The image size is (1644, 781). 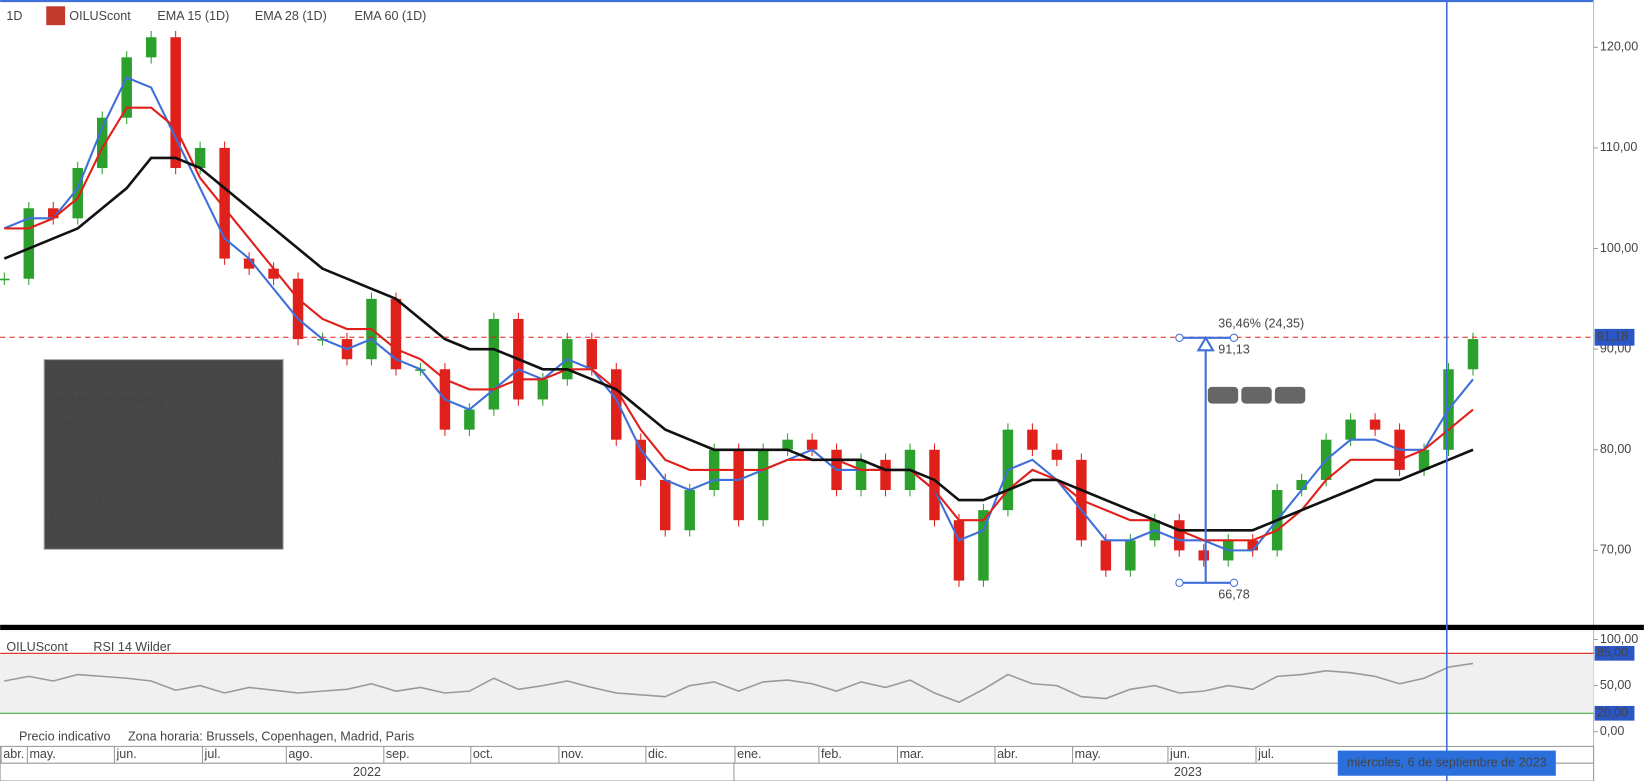 What do you see at coordinates (62, 460) in the screenshot?
I see `tooltip-label: Bajo` at bounding box center [62, 460].